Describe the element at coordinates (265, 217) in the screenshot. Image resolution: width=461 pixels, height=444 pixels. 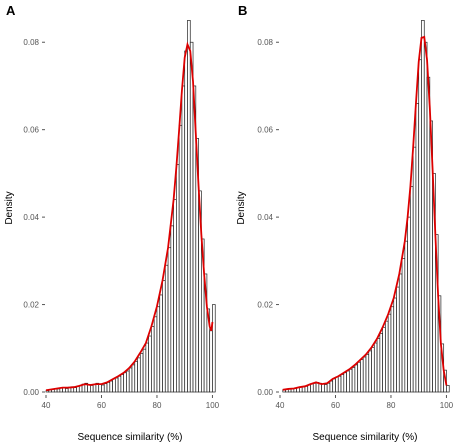
I see `y-tick-label-b: 0.04` at that location.